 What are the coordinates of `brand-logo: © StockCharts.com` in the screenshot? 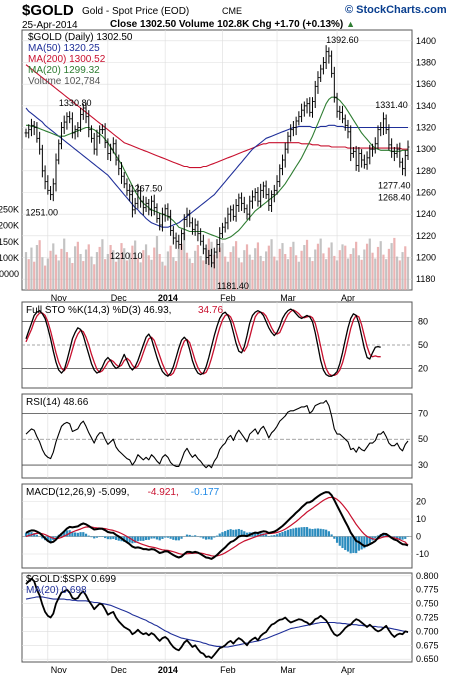 It's located at (396, 10).